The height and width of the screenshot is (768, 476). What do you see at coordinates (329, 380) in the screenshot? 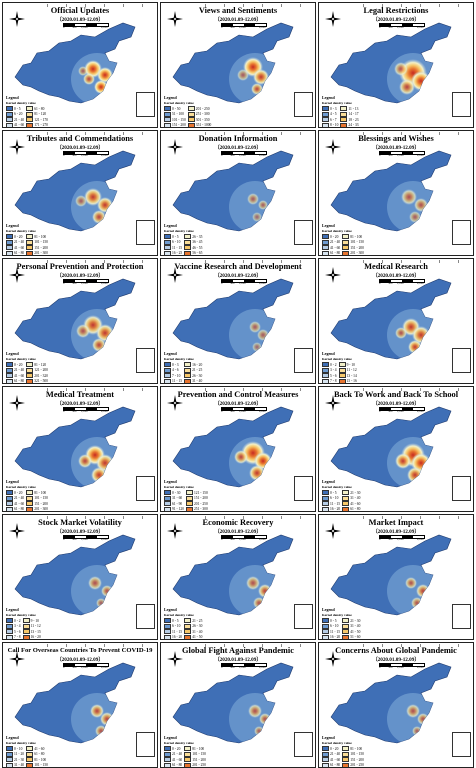
I see `legend-item: 7 - 8` at bounding box center [329, 380].